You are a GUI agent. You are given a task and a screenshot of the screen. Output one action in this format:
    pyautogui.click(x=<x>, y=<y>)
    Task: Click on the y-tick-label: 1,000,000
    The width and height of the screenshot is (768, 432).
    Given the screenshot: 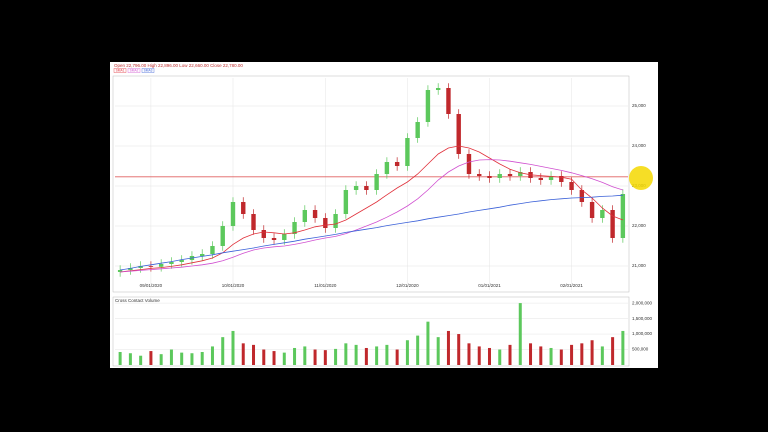 What is the action you would take?
    pyautogui.click(x=642, y=333)
    